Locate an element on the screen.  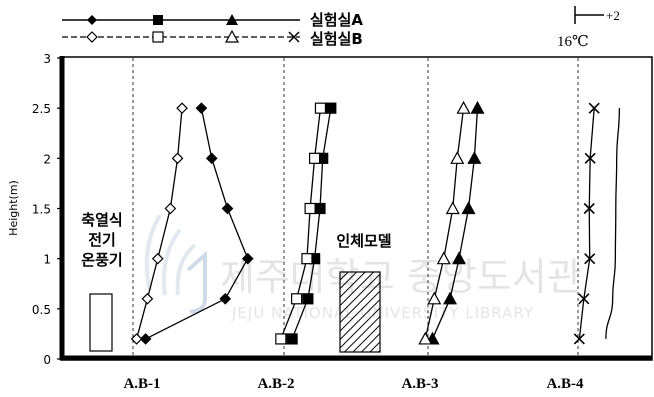
legend-square-open is located at coordinates (158, 37).